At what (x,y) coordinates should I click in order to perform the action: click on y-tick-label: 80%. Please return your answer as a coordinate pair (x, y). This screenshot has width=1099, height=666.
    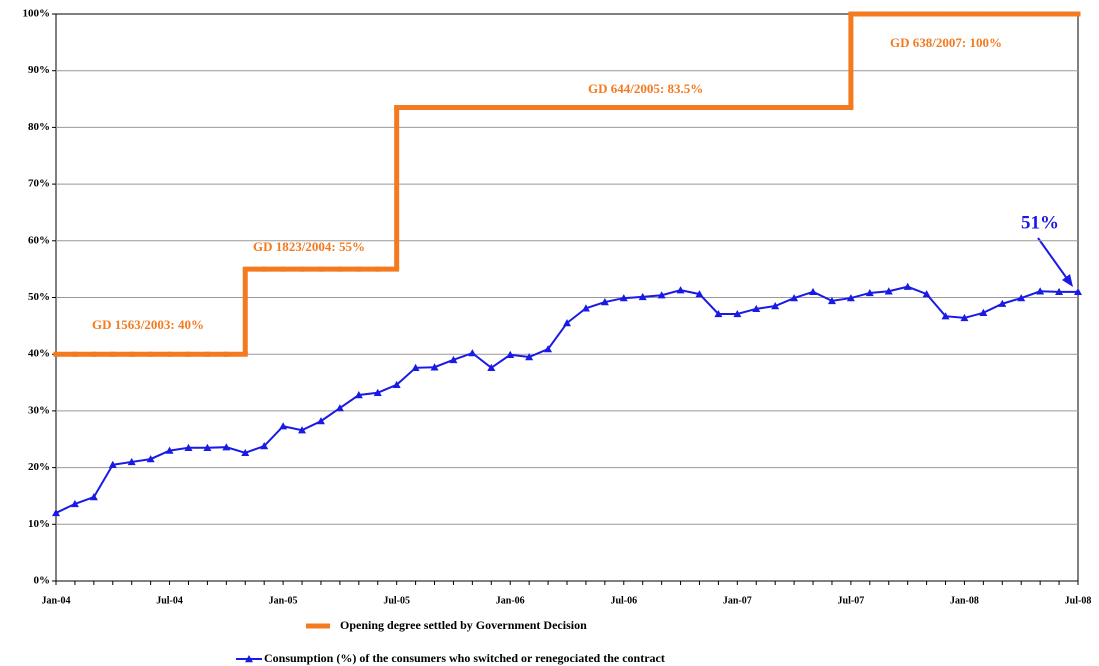
    Looking at the image, I should click on (39, 127).